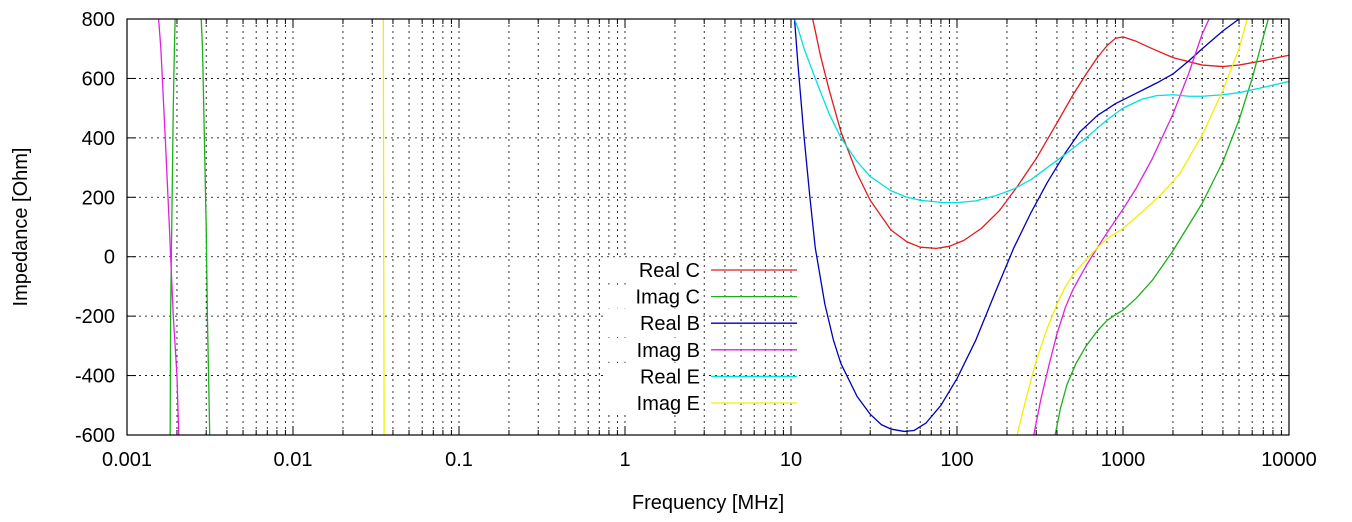 Image resolution: width=1352 pixels, height=522 pixels. Describe the element at coordinates (791, 460) in the screenshot. I see `x-tick-label: 10` at that location.